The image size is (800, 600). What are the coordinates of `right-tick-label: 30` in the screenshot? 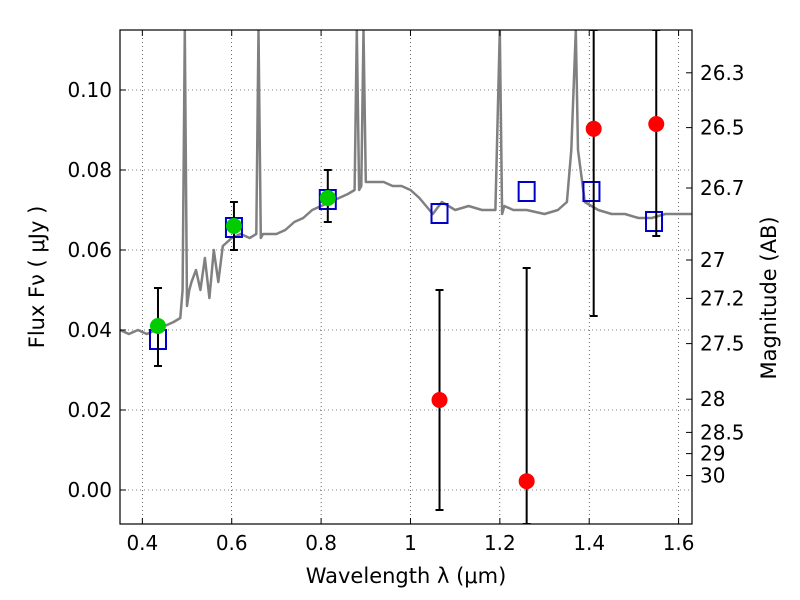 It's located at (712, 476).